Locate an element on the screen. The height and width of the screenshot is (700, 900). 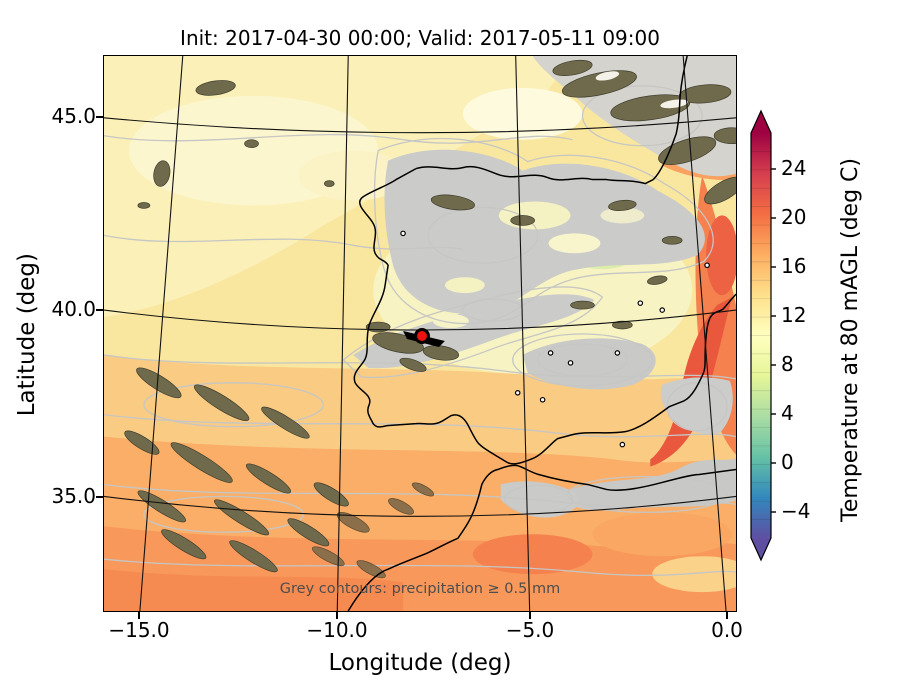
y-tick-label: 40.0 is located at coordinates (73, 309).